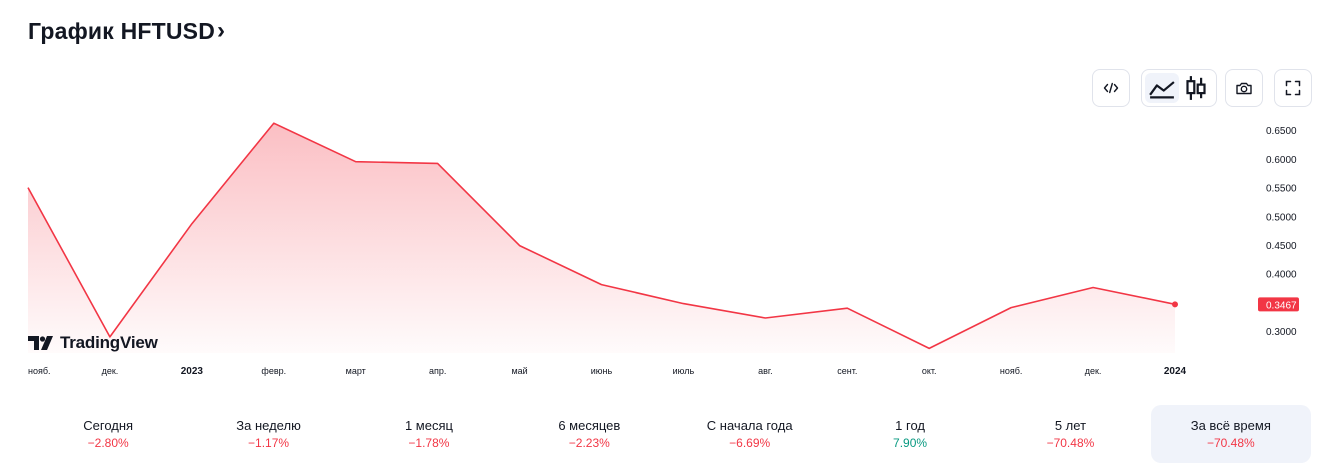  What do you see at coordinates (847, 371) in the screenshot?
I see `x-tick-label: сент.` at bounding box center [847, 371].